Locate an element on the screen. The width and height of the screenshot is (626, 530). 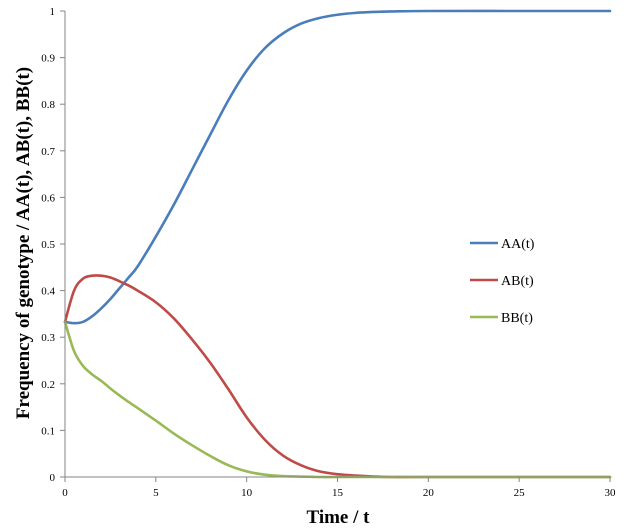
y-tick-label: 0.9 is located at coordinates (48, 59).